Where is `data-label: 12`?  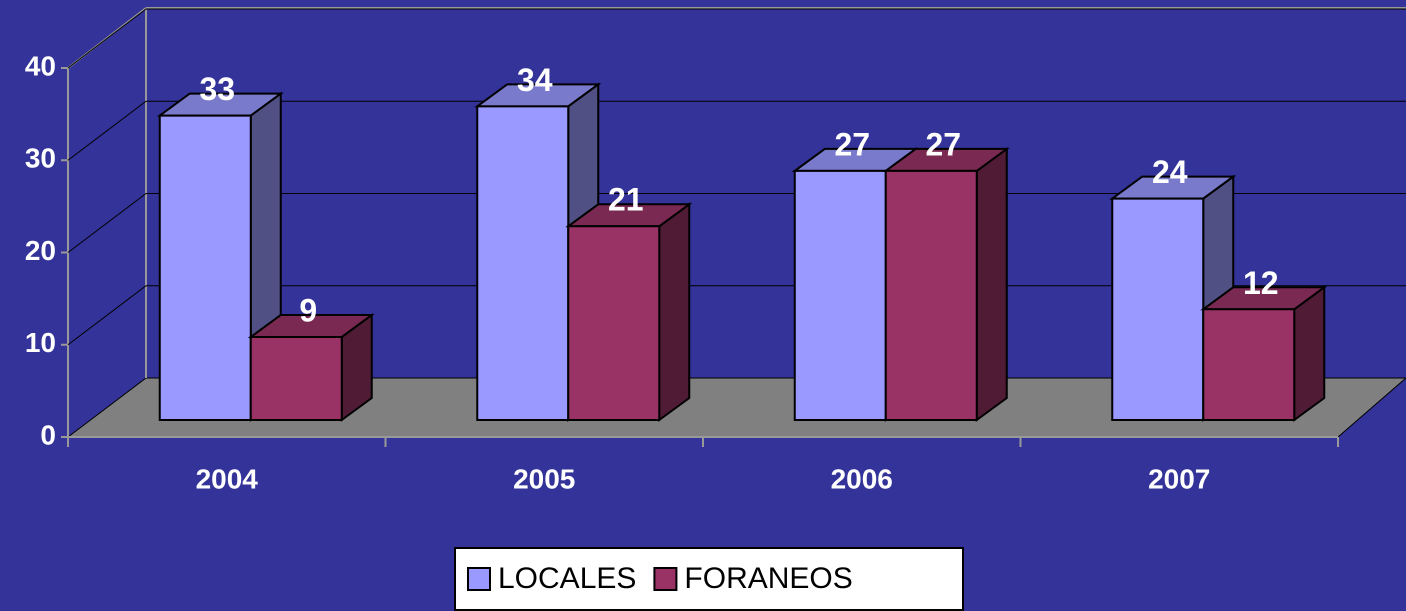 data-label: 12 is located at coordinates (1261, 283).